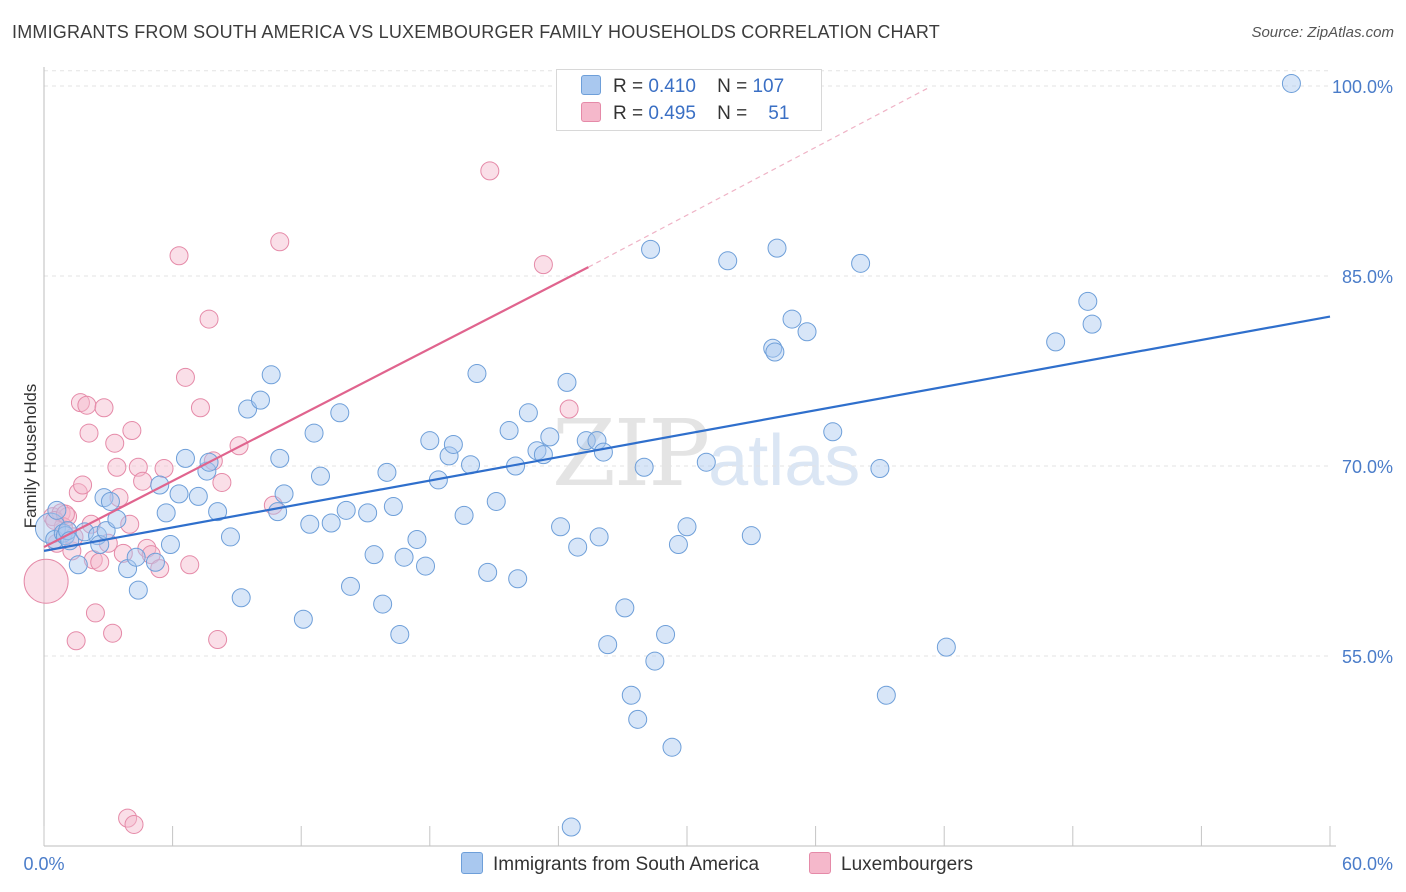  I want to click on y-tick-label: 100.0%, so click(1362, 87).